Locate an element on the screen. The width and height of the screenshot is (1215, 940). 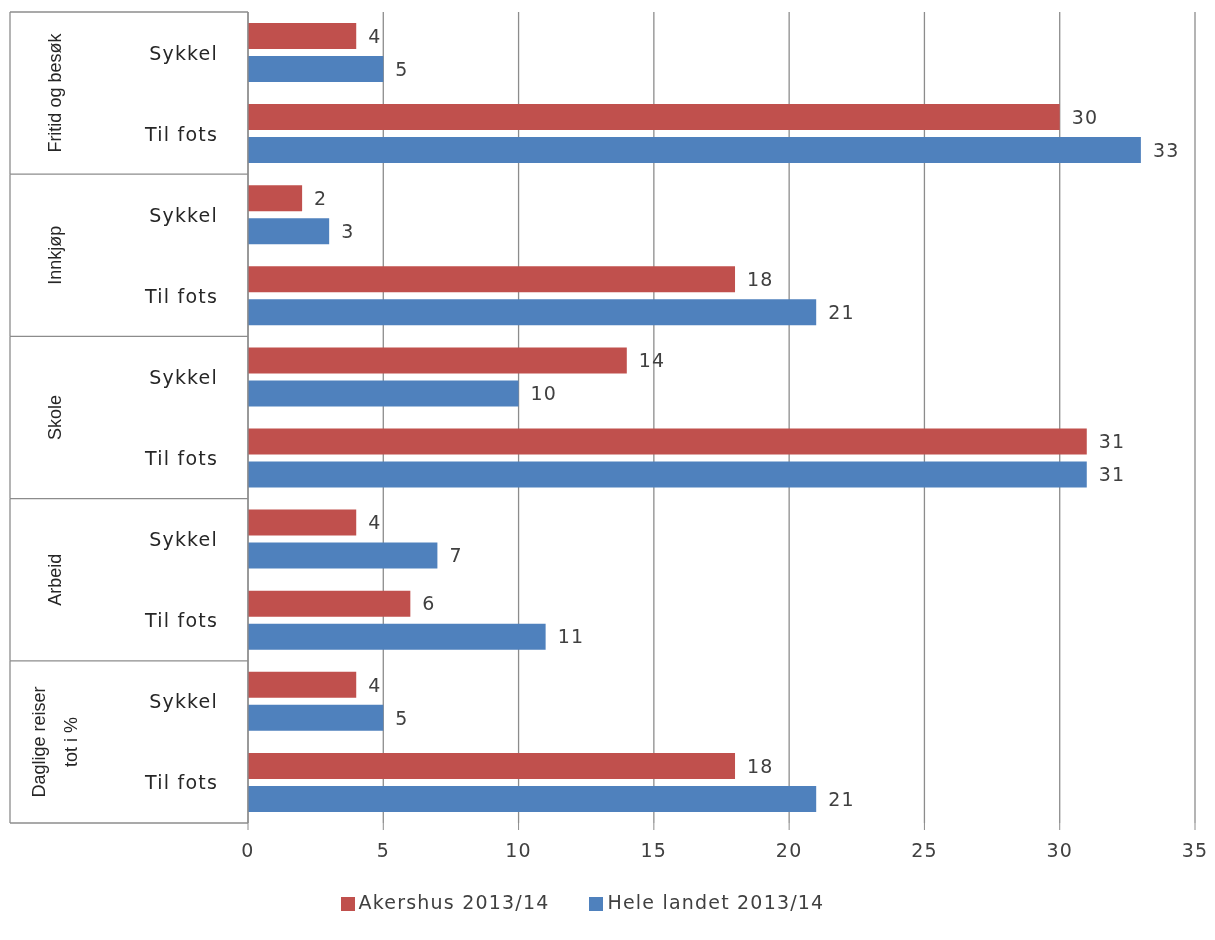
x-tick-label: 10 is located at coordinates (518, 850).